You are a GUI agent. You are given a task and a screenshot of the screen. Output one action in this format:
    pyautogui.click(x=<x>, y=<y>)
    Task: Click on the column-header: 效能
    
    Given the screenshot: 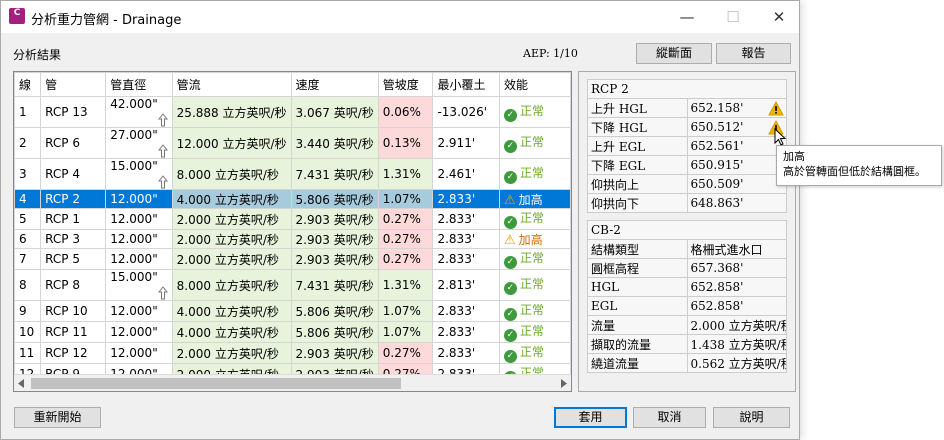 What is the action you would take?
    pyautogui.click(x=534, y=84)
    